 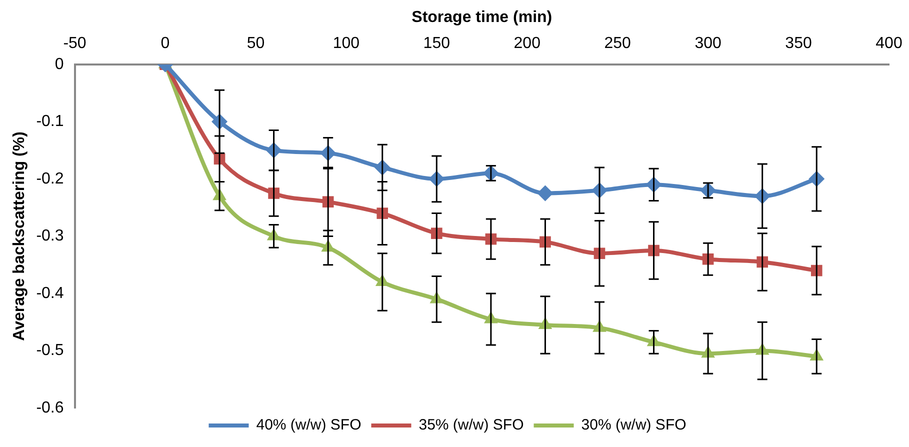 I want to click on y-tick-label: 0, so click(x=59, y=64).